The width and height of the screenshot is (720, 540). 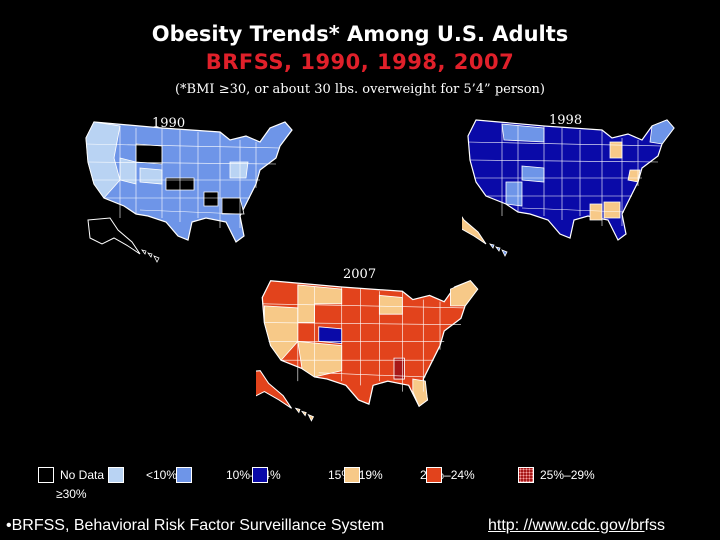 I want to click on map-2007-state-new-england, so click(x=464, y=293).